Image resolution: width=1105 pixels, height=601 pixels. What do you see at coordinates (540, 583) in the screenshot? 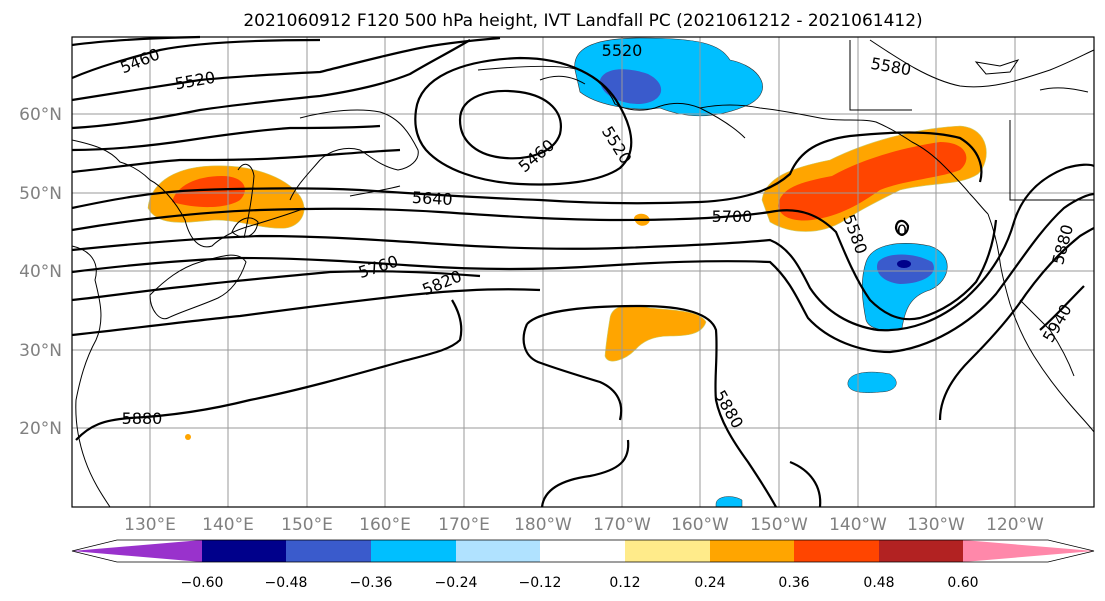
I see `colorbar-tick-label: −0.12` at bounding box center [540, 583].